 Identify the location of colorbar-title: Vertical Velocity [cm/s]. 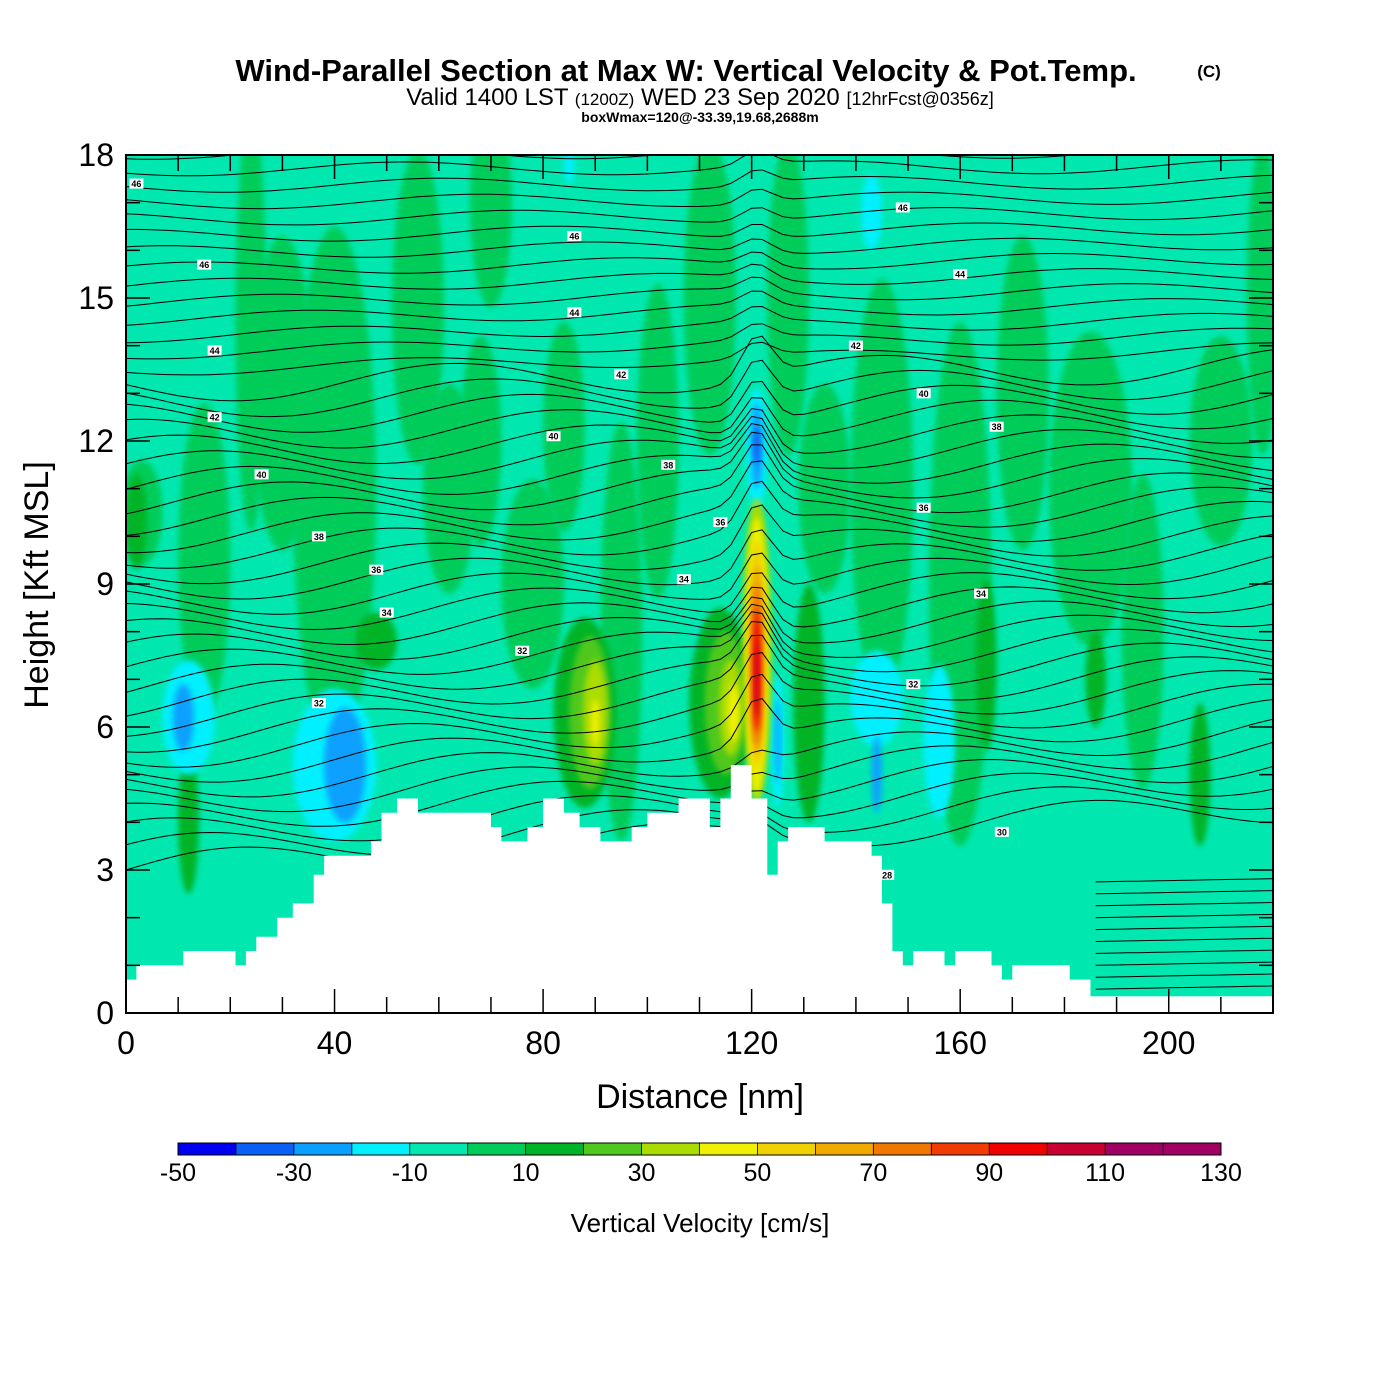
(700, 1223).